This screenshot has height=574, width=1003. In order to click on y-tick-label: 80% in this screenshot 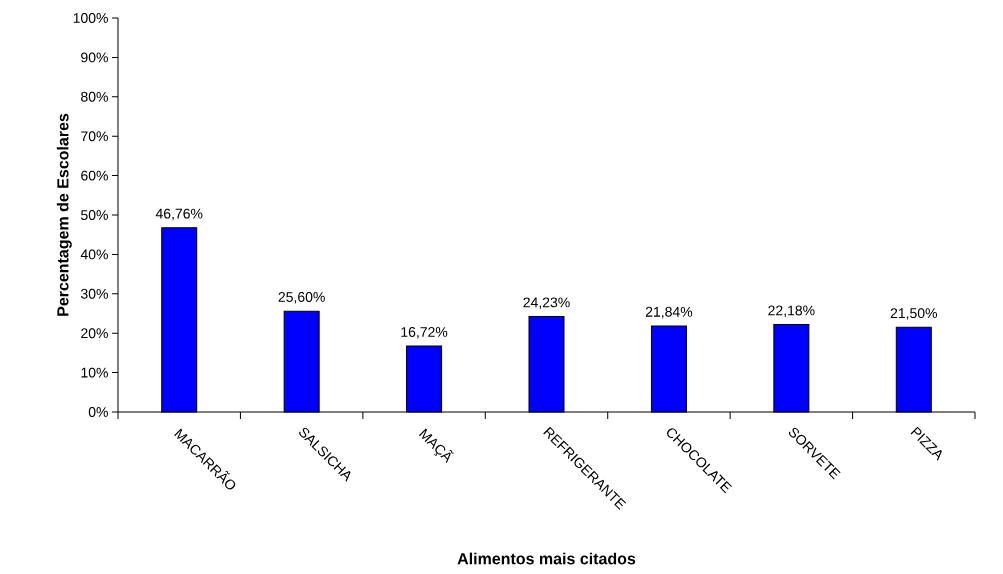, I will do `click(94, 96)`.